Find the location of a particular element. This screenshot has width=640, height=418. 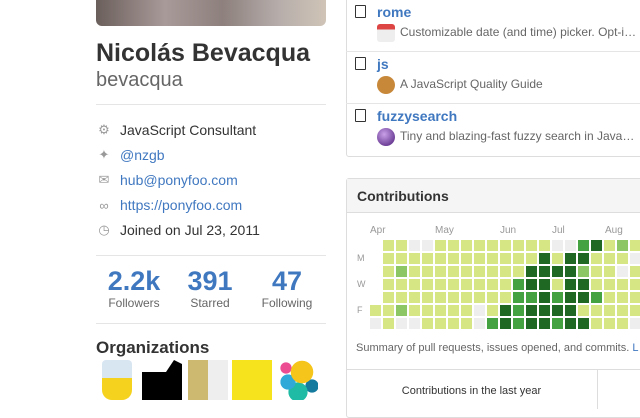

detail-email: ✉ hub@ponyfoo.com is located at coordinates (167, 180).